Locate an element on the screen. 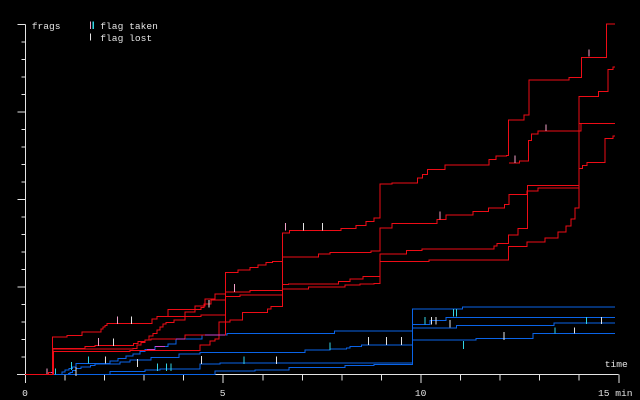 Image resolution: width=640 pixels, height=400 pixels. svg-text: time is located at coordinates (616, 364).